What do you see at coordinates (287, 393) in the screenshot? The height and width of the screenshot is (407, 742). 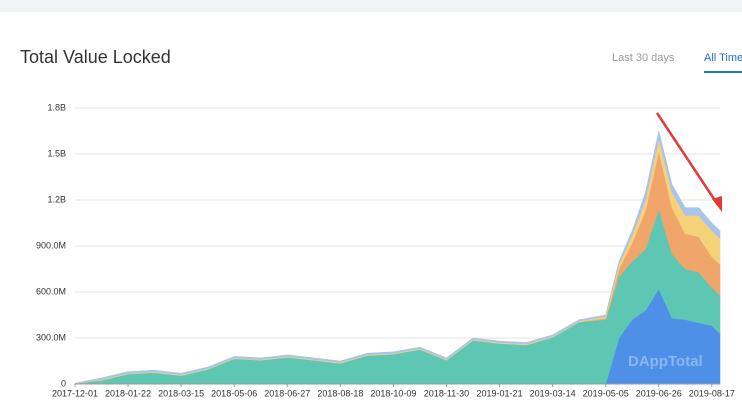 I see `x-tick-label: 2018-06-27` at bounding box center [287, 393].